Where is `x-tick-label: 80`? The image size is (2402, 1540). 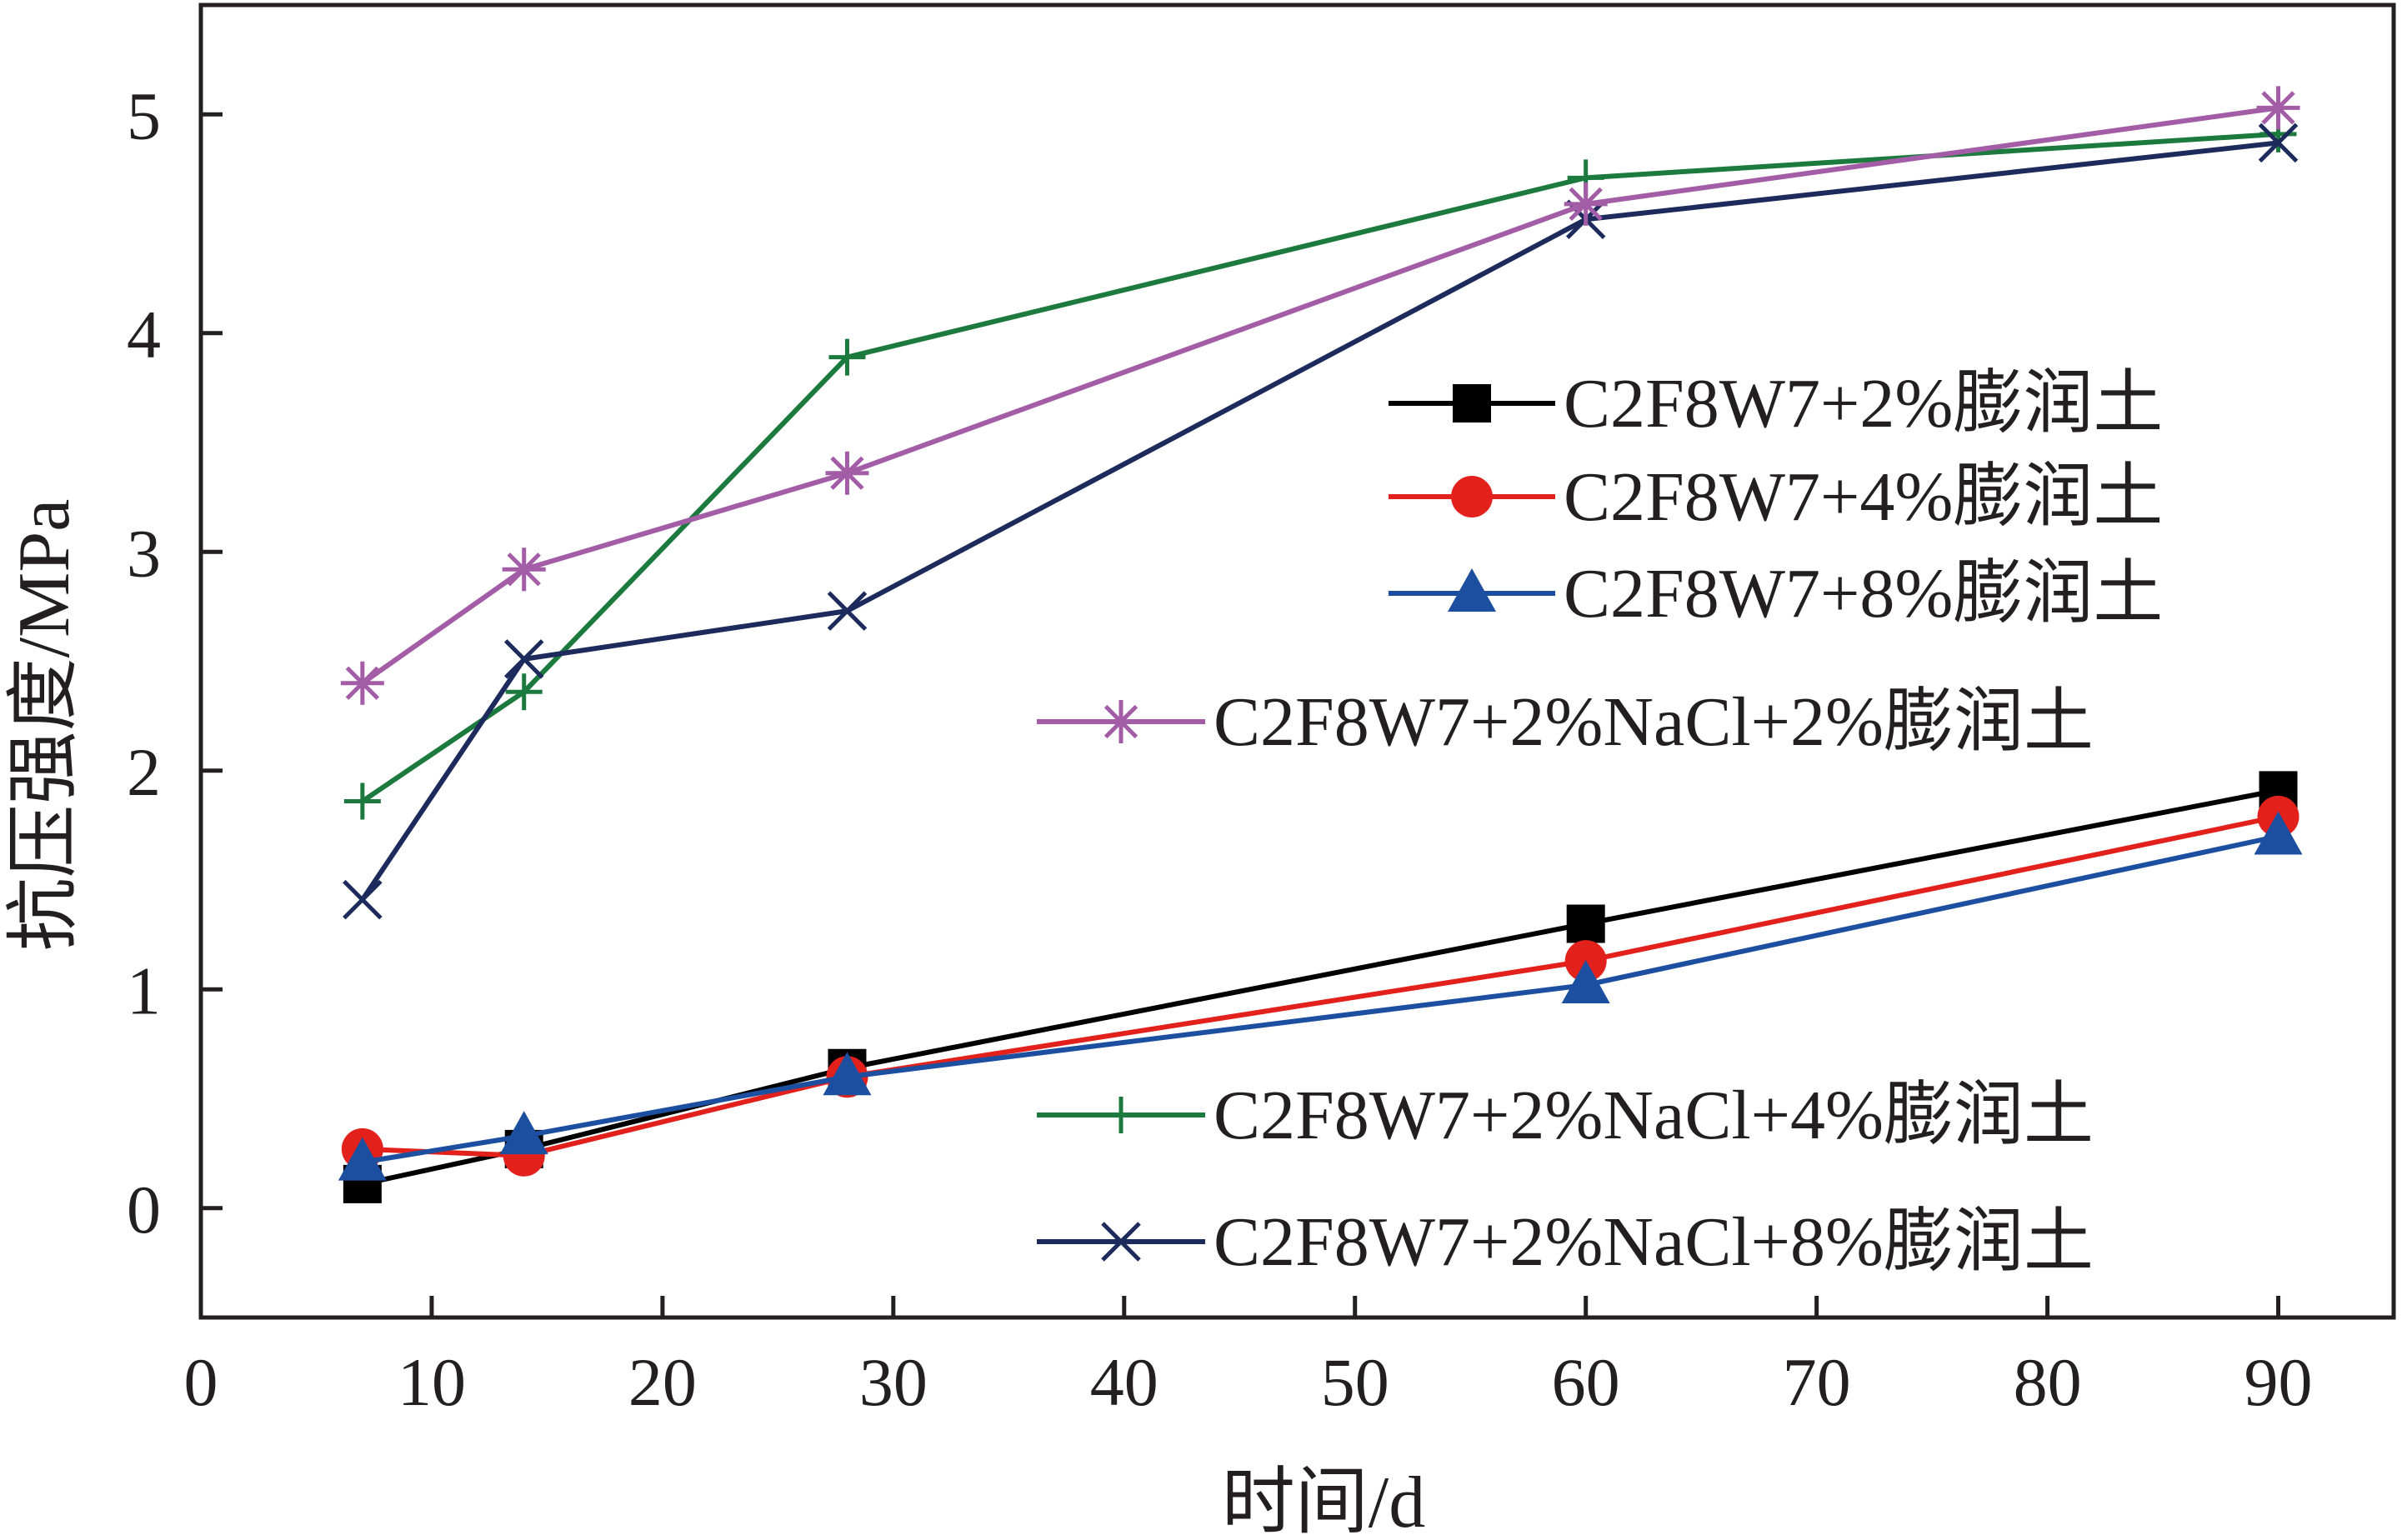 x-tick-label: 80 is located at coordinates (2048, 1382).